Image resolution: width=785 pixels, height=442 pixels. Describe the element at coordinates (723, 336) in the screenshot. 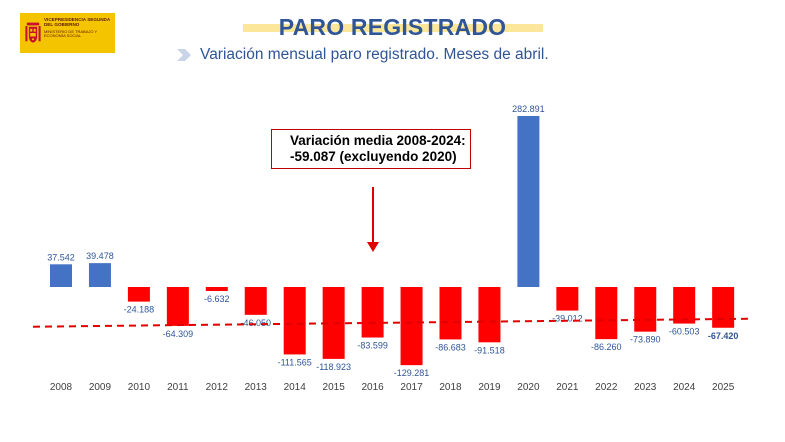

I see `data-label-2025: -67.420` at that location.